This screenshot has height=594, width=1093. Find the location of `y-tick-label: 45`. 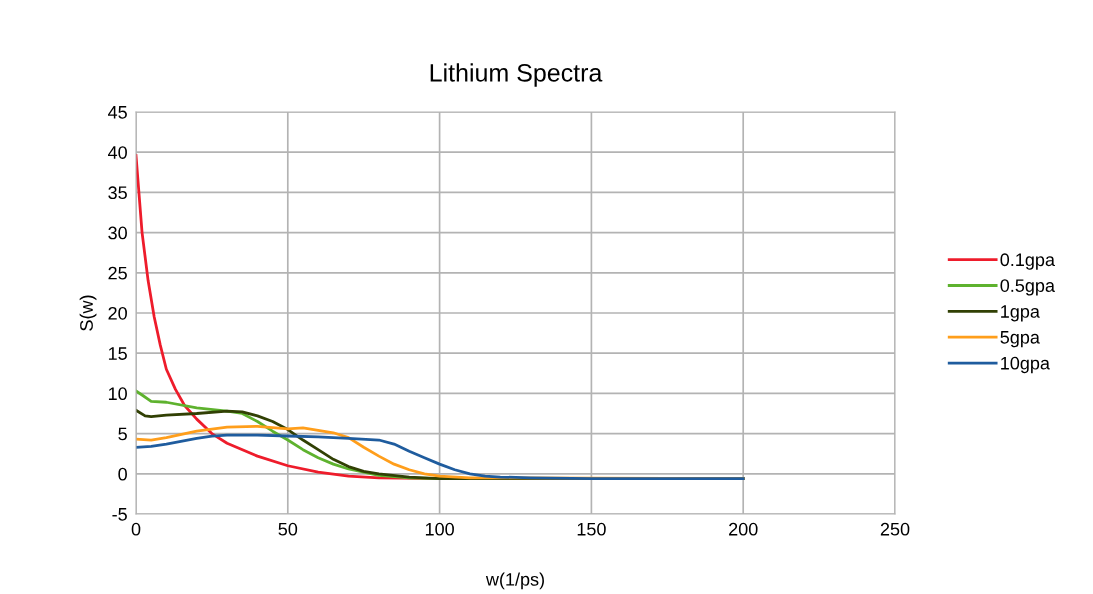

y-tick-label: 45 is located at coordinates (117, 112).